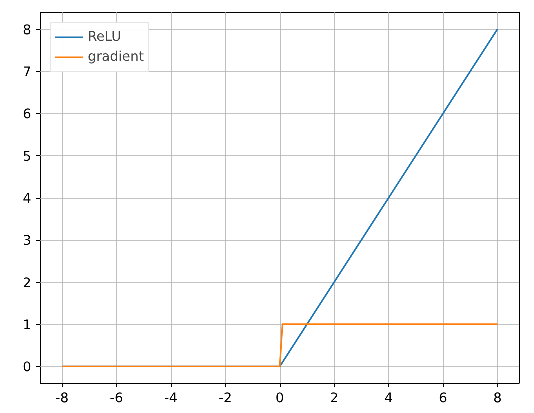 This screenshot has height=413, width=534. Describe the element at coordinates (280, 399) in the screenshot. I see `x-tick-label: 0` at that location.